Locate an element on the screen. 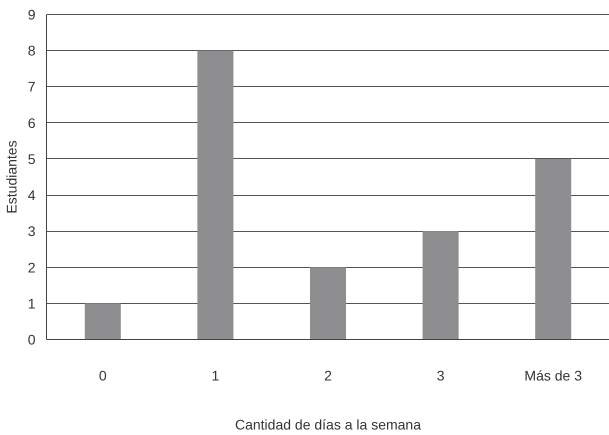  y-tick-label: 2 is located at coordinates (32, 267).